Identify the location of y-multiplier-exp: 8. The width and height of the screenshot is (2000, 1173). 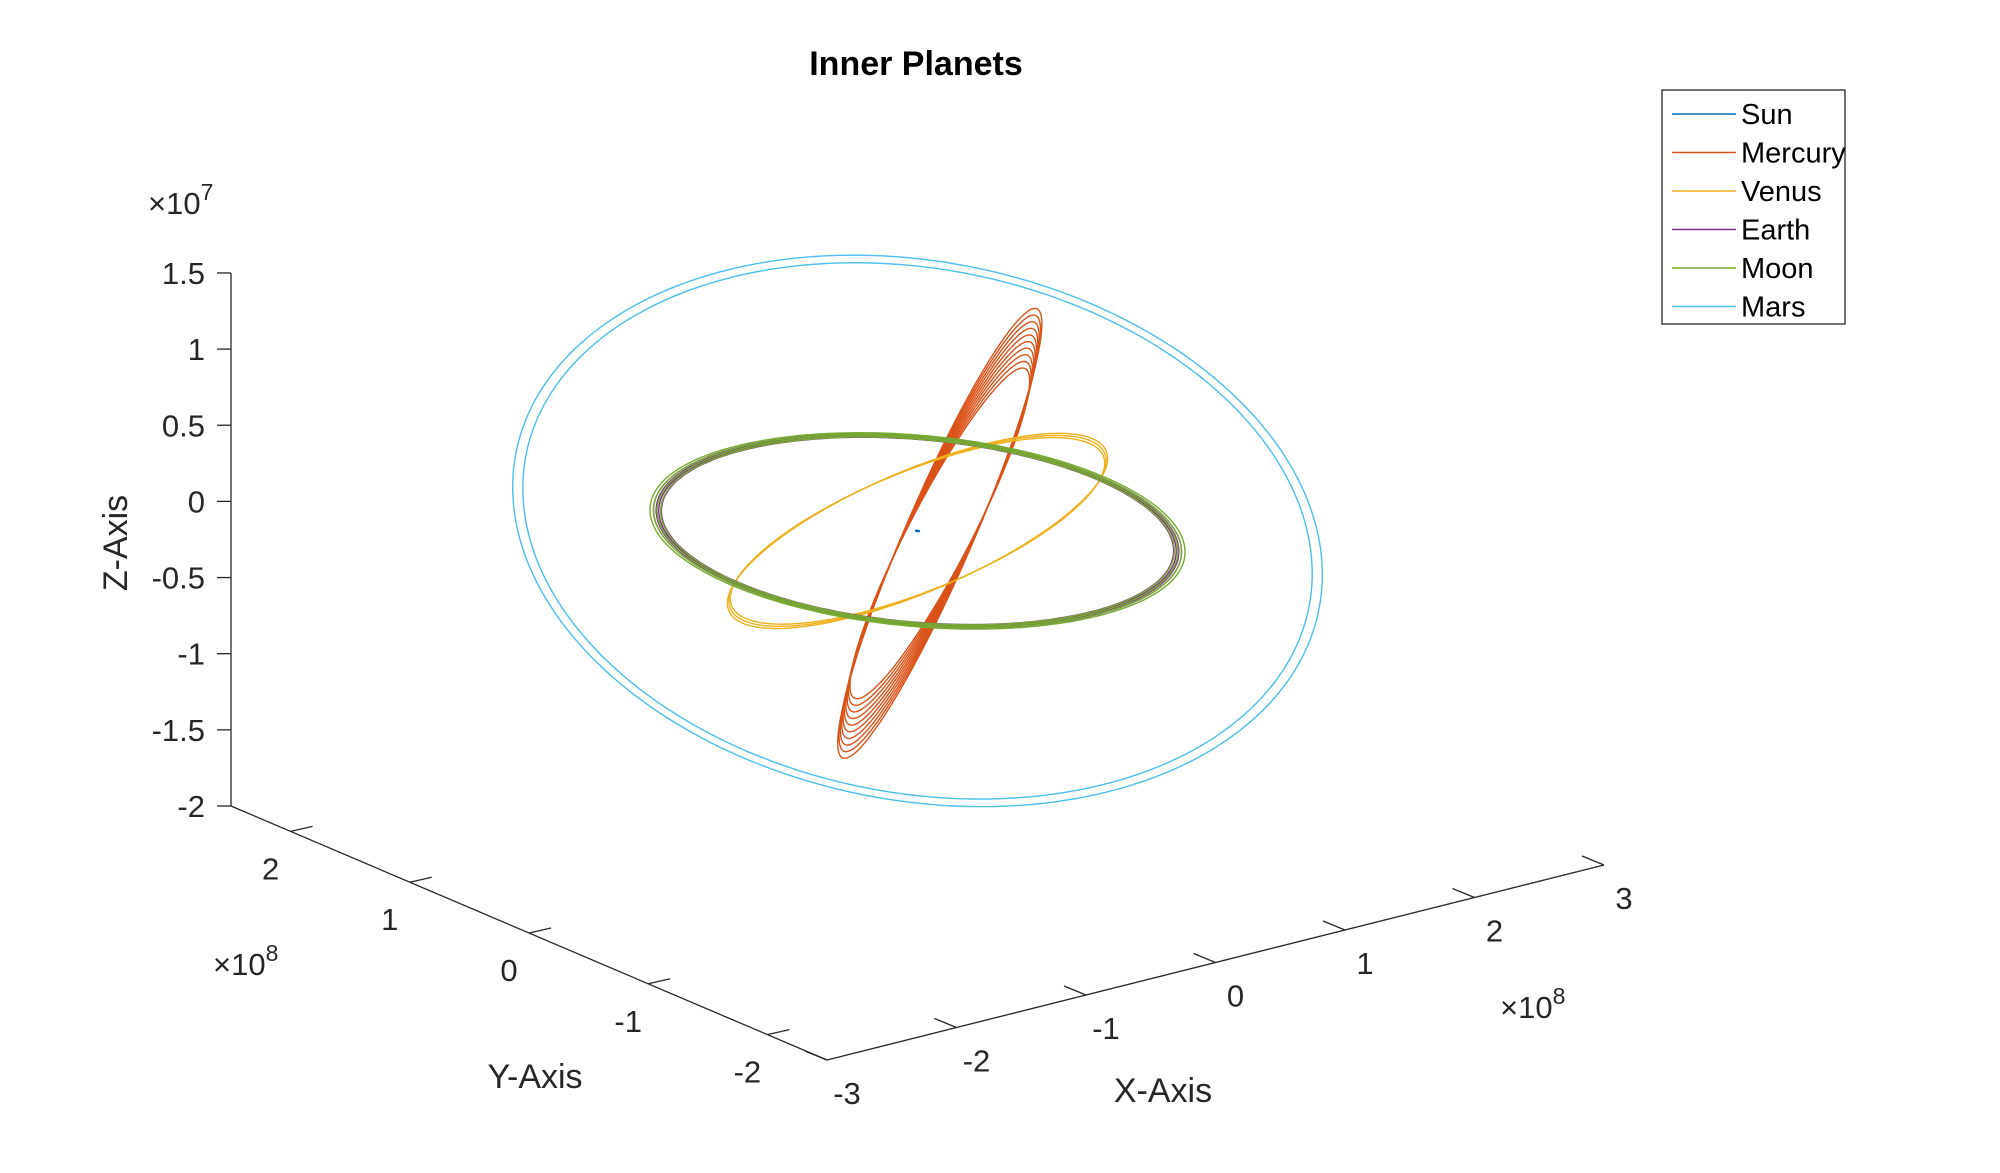
(272, 953).